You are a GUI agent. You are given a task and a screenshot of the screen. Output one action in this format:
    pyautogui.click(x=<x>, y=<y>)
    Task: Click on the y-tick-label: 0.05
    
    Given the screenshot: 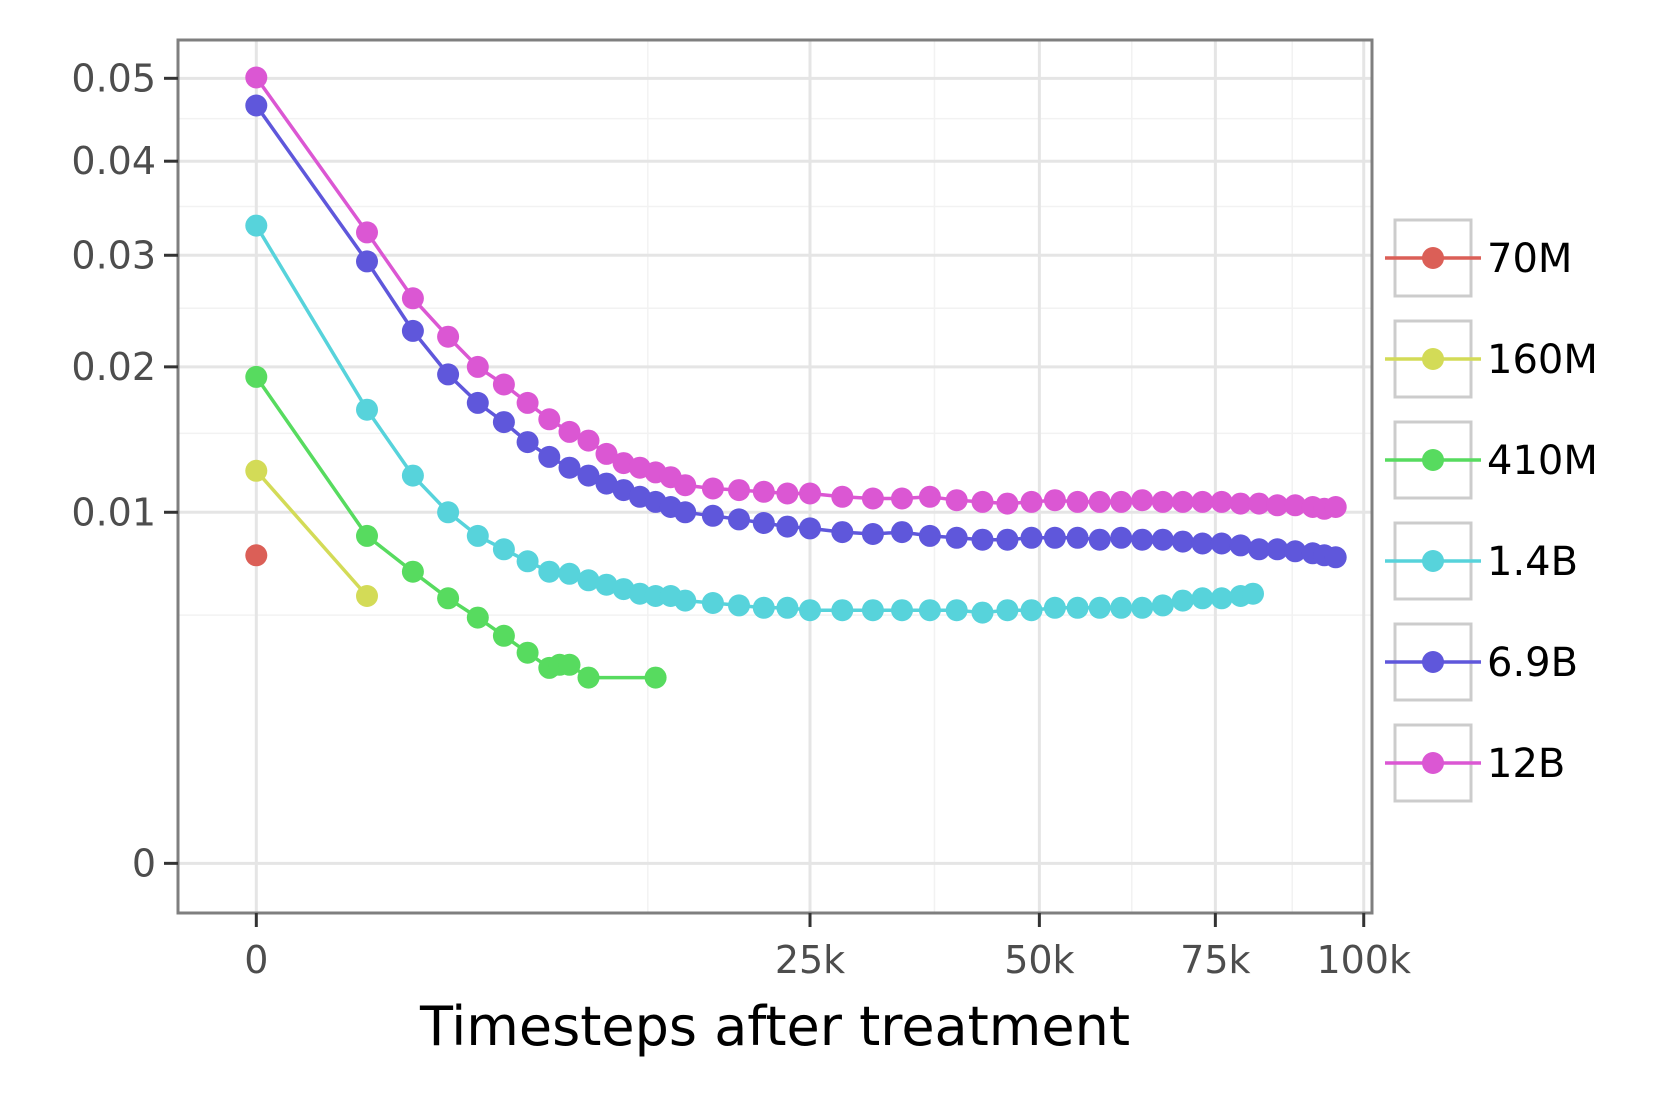 What is the action you would take?
    pyautogui.click(x=113, y=78)
    